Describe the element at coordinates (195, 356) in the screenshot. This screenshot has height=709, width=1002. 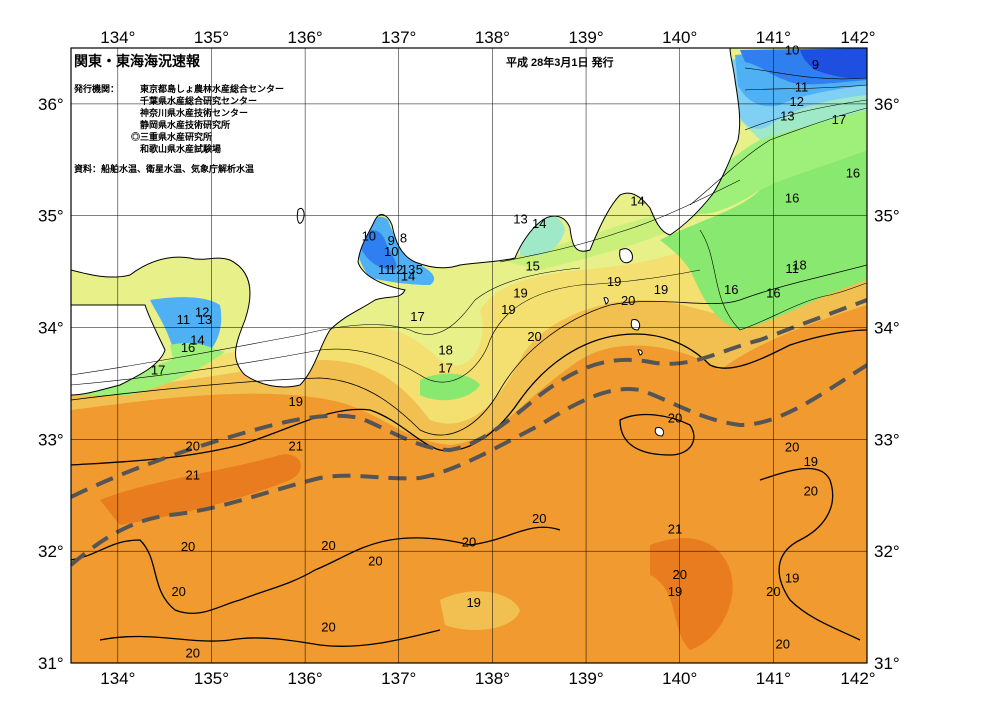
I see `zone-kii-channel` at that location.